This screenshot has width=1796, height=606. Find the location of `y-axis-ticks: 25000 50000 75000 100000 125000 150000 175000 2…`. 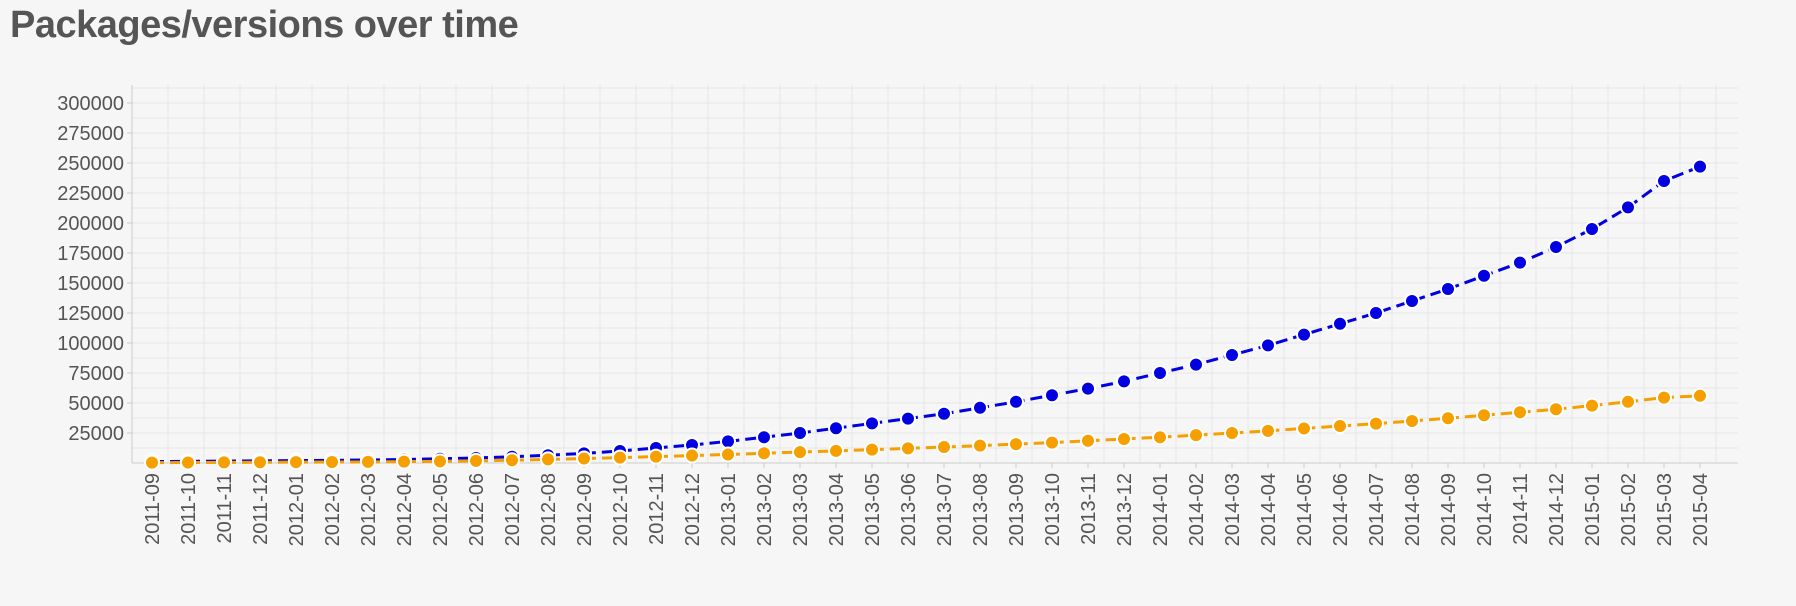

y-axis-ticks: 25000 50000 75000 100000 125000 150000 175000 2… is located at coordinates (94, 269).